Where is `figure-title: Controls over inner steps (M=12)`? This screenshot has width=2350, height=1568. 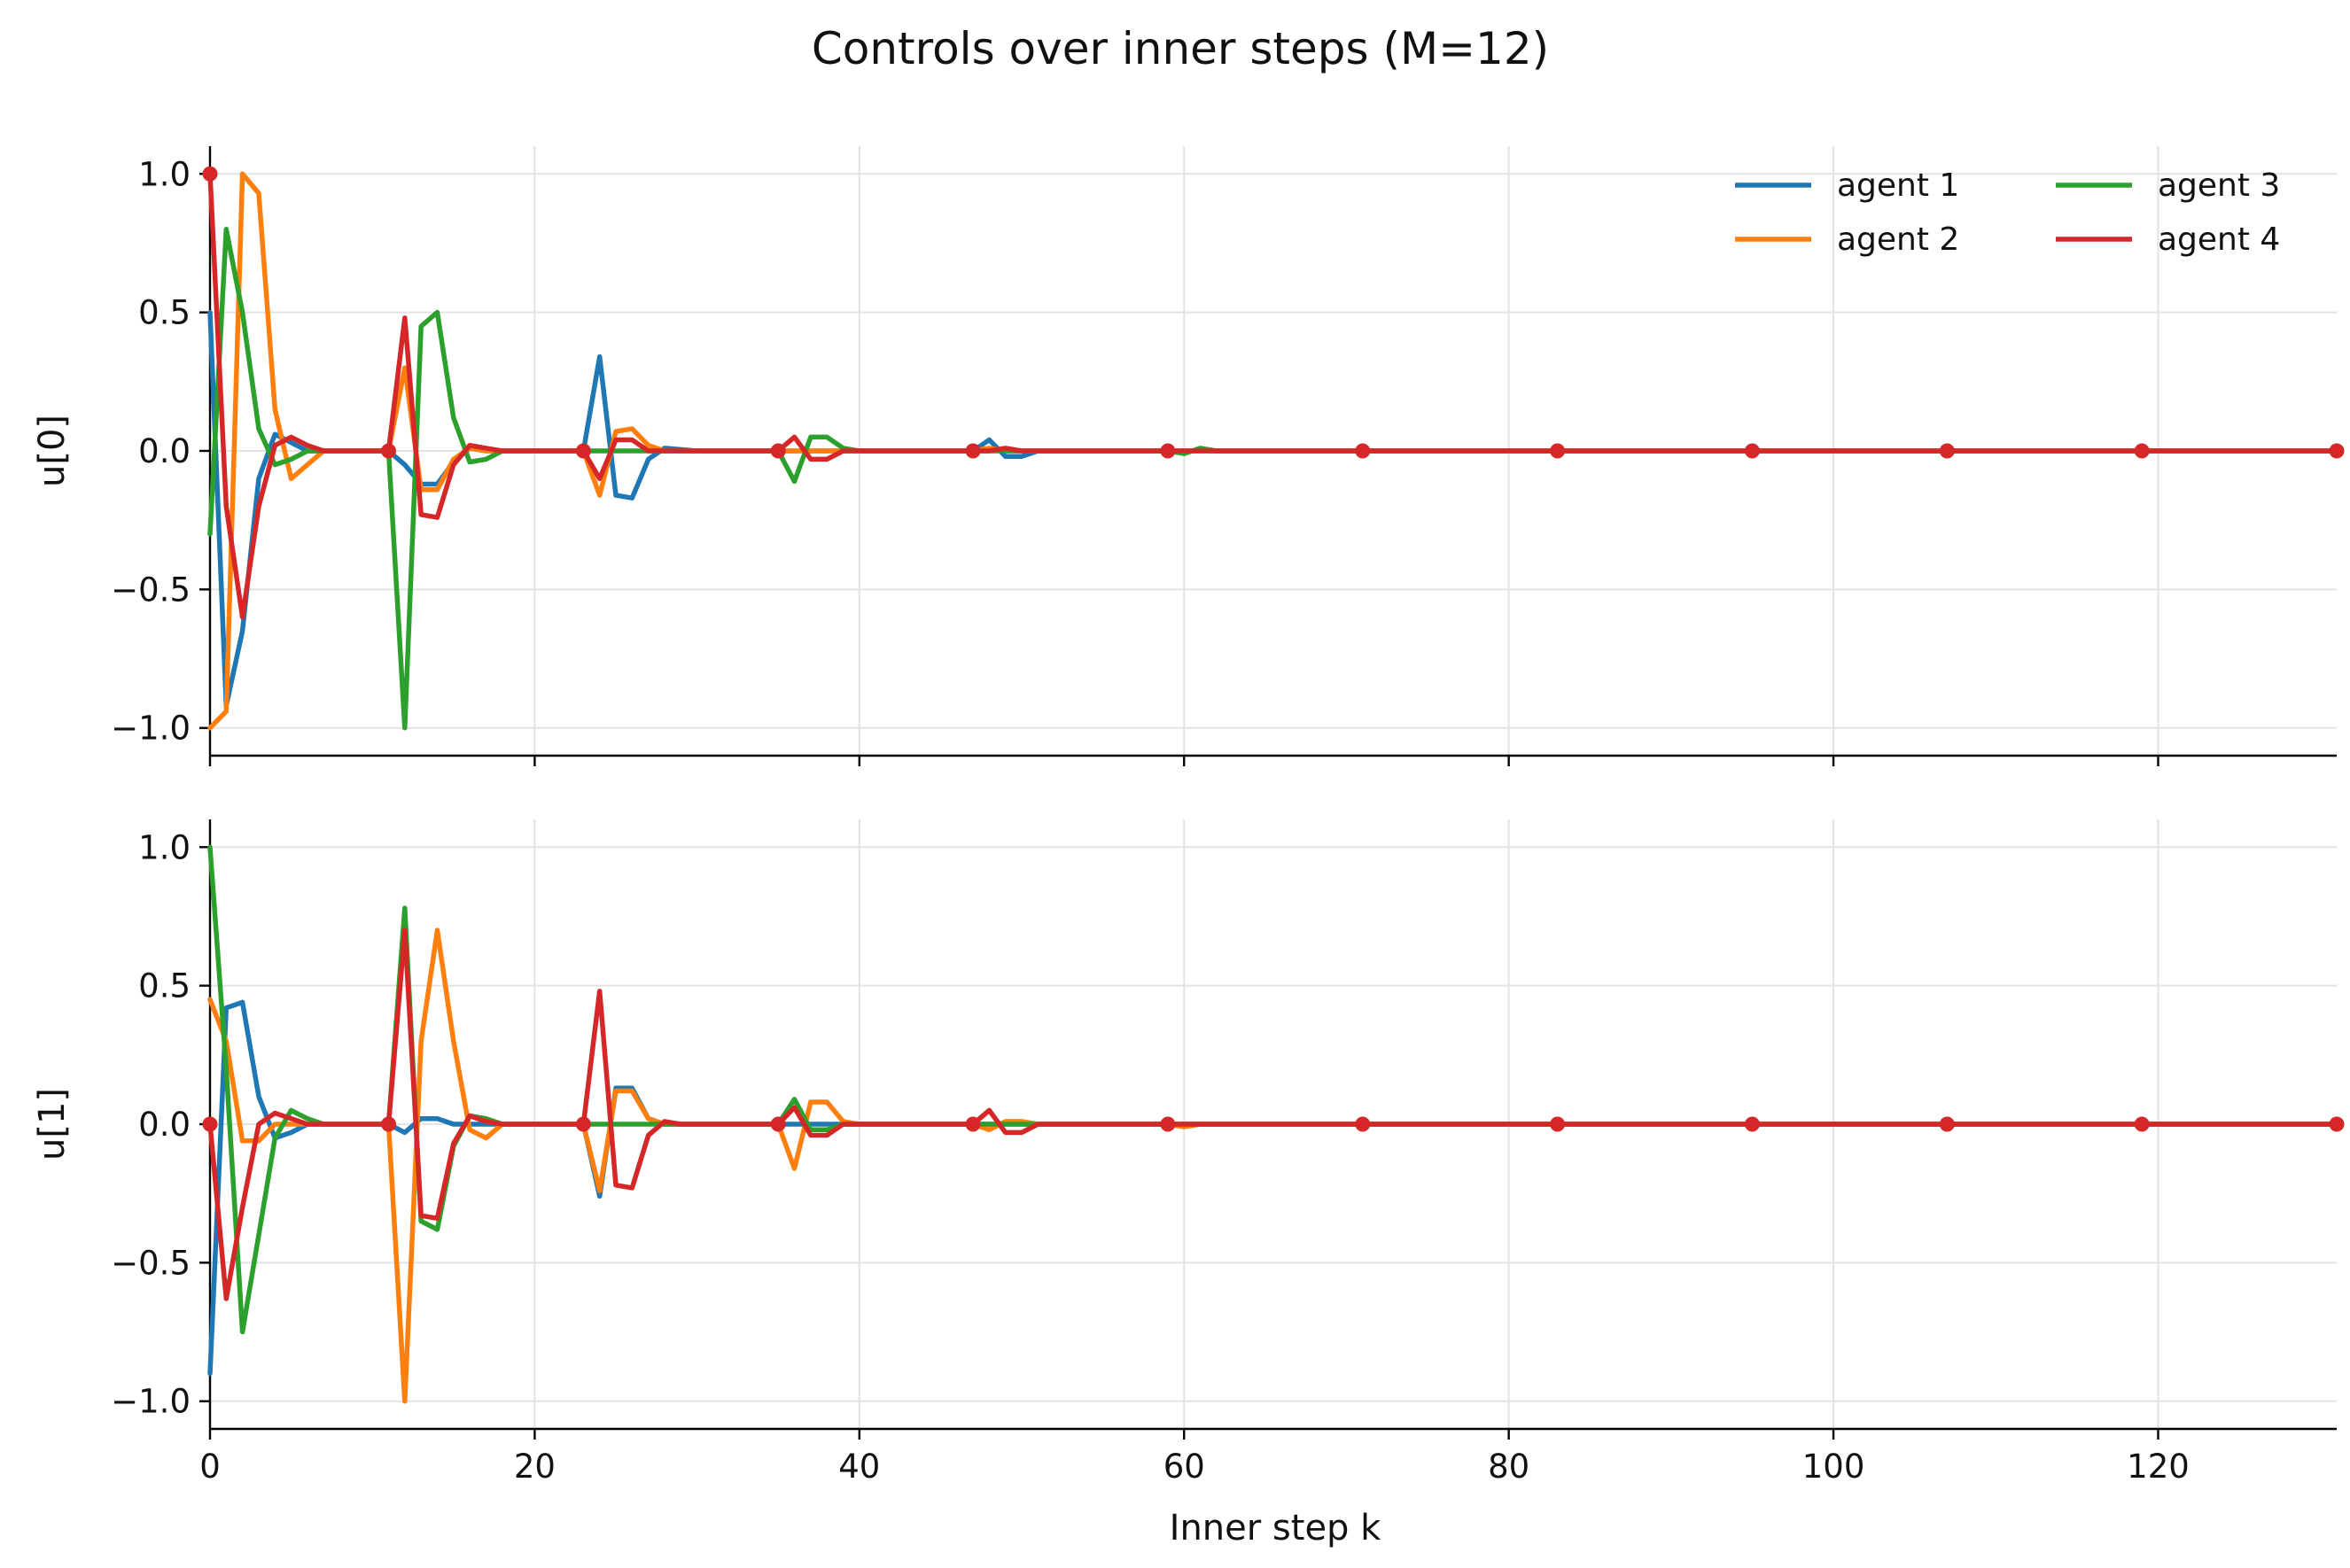
figure-title: Controls over inner steps (M=12) is located at coordinates (1180, 48).